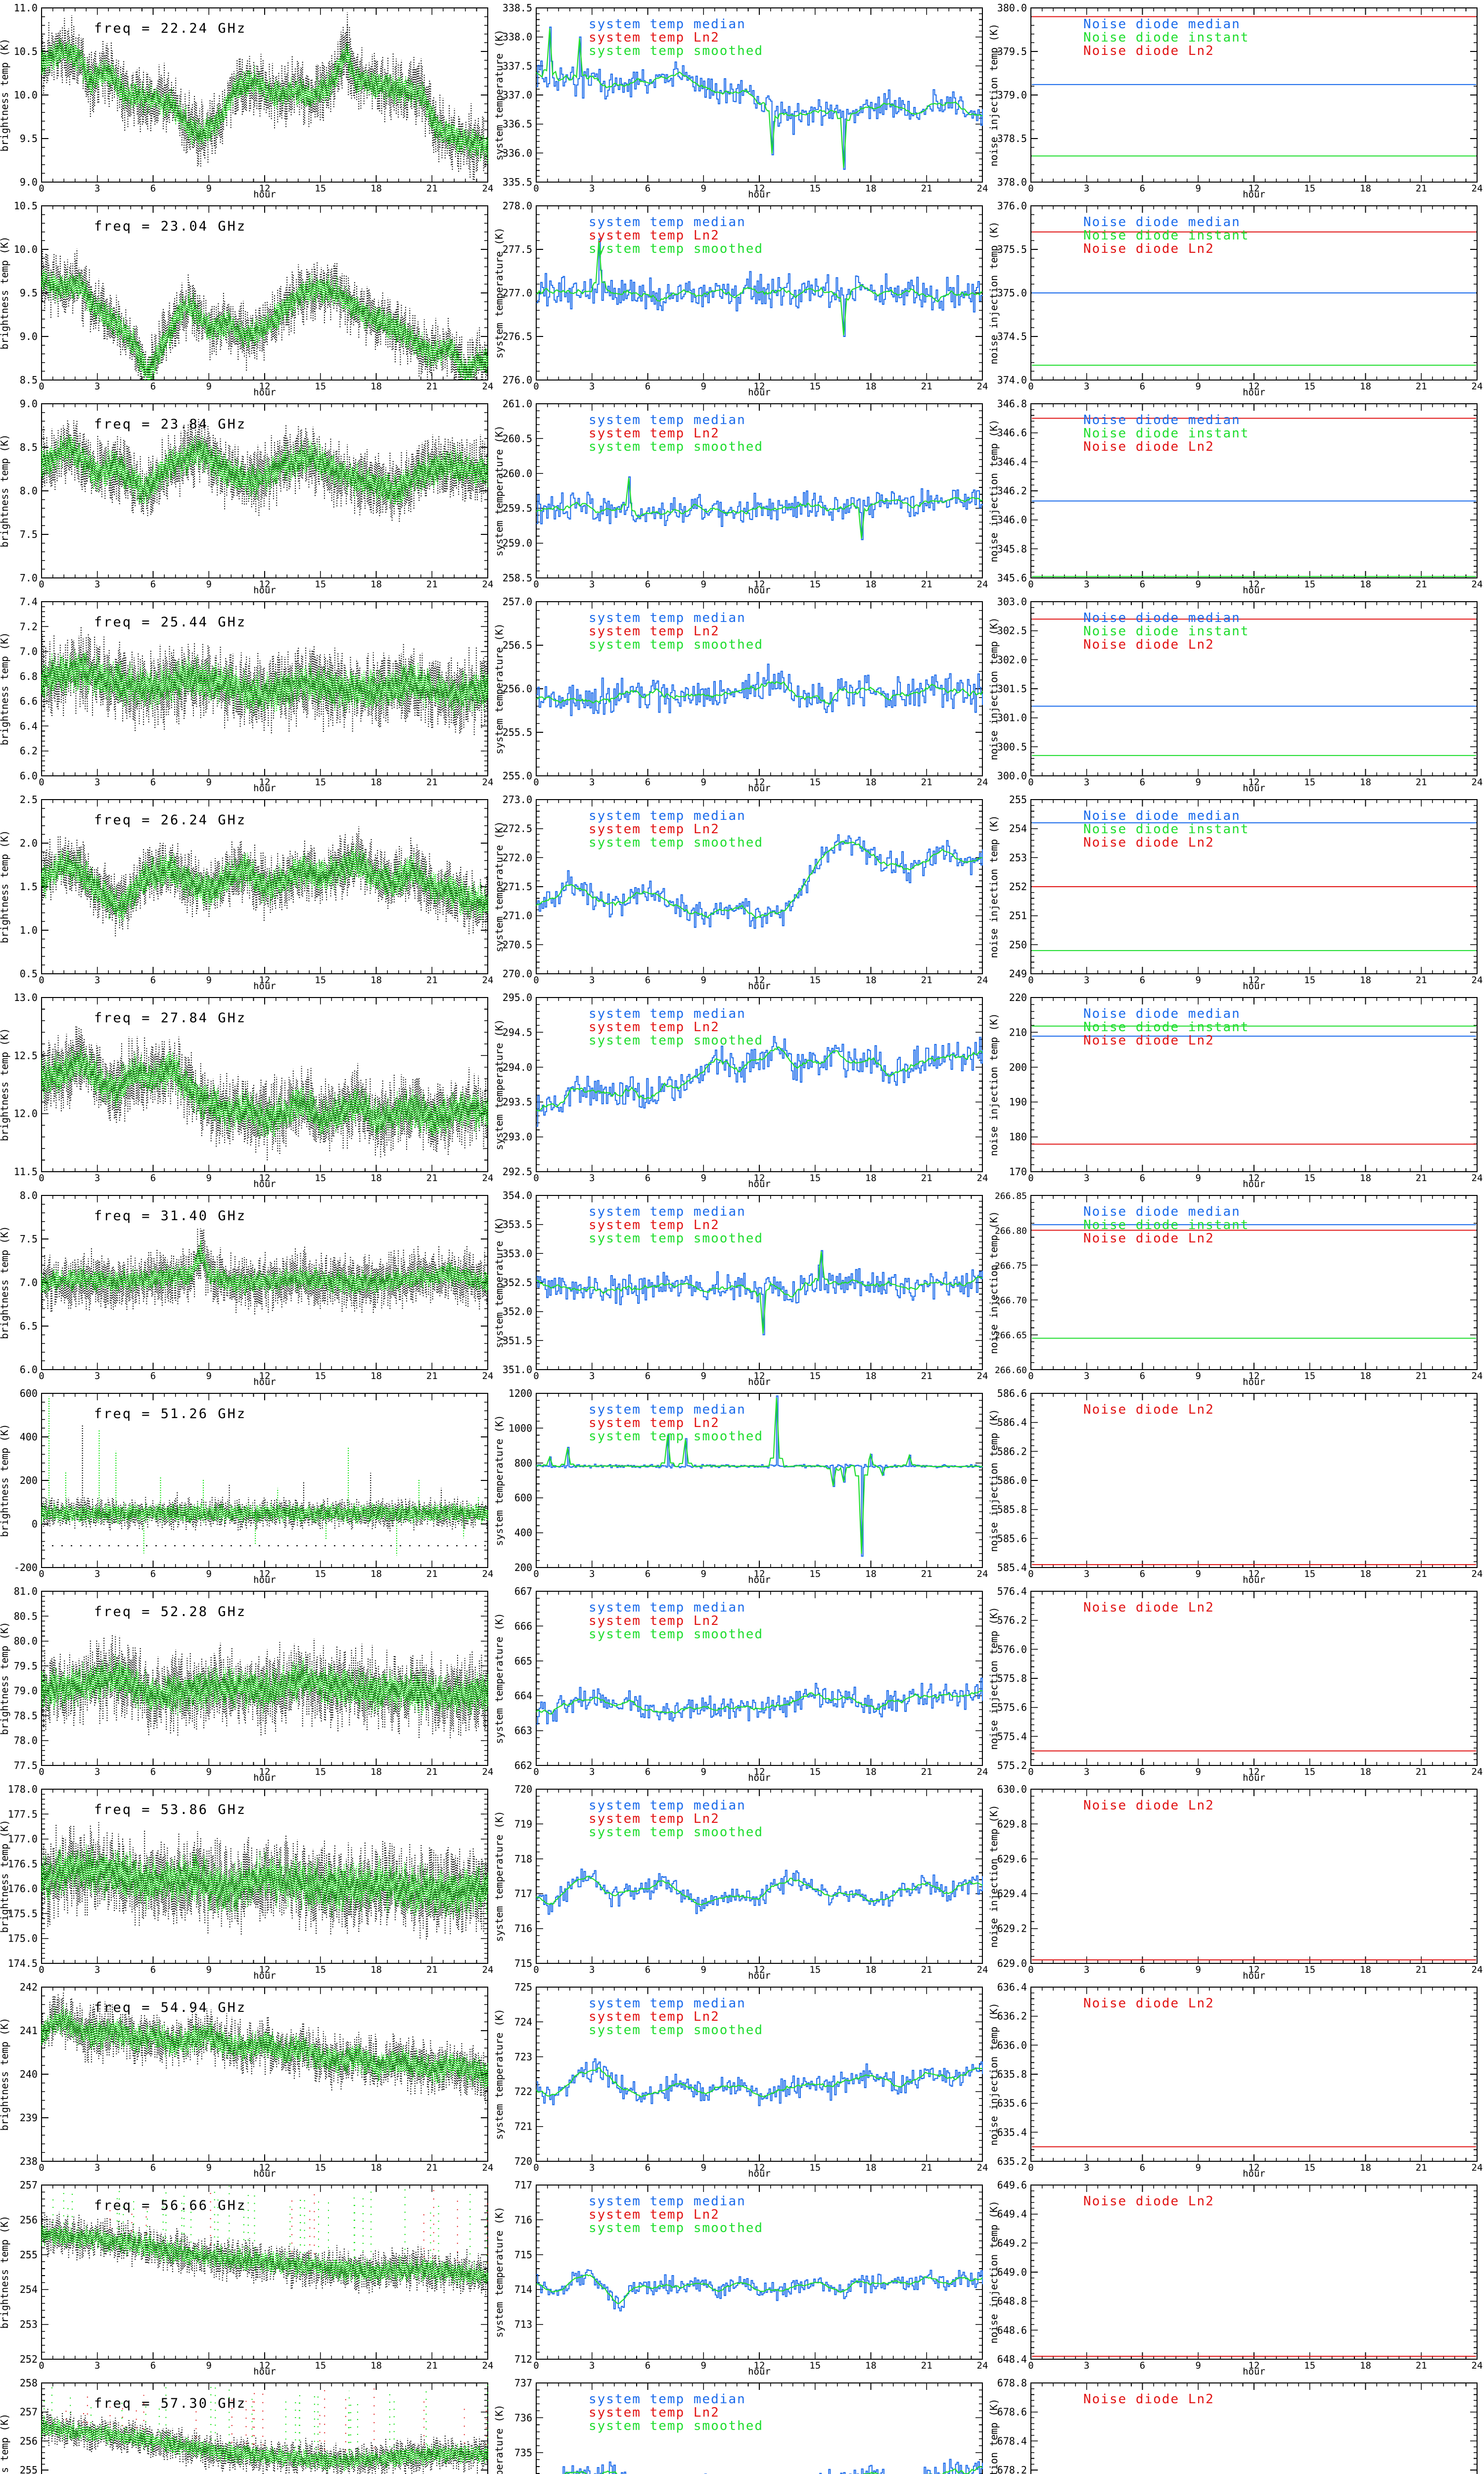 This screenshot has width=1484, height=2474. What do you see at coordinates (170, 227) in the screenshot?
I see `svg-text: freq = 23.04 GHz` at bounding box center [170, 227].